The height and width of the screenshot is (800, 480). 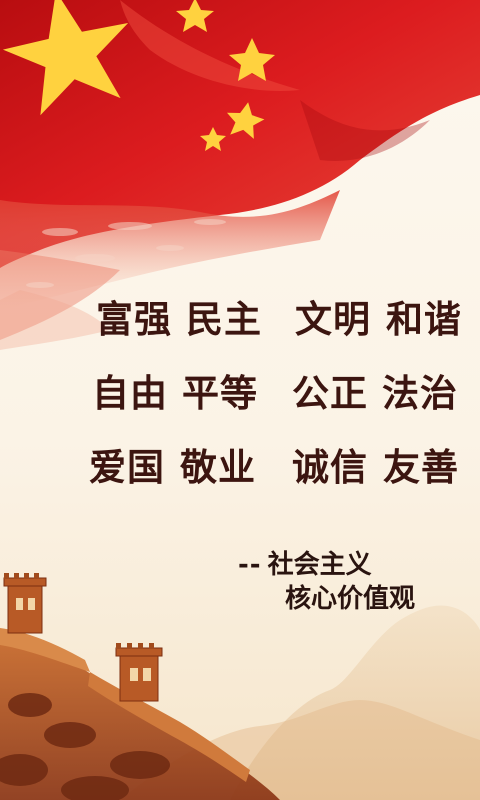 What do you see at coordinates (319, 565) in the screenshot?
I see `attribution-text-1: 社会主义` at bounding box center [319, 565].